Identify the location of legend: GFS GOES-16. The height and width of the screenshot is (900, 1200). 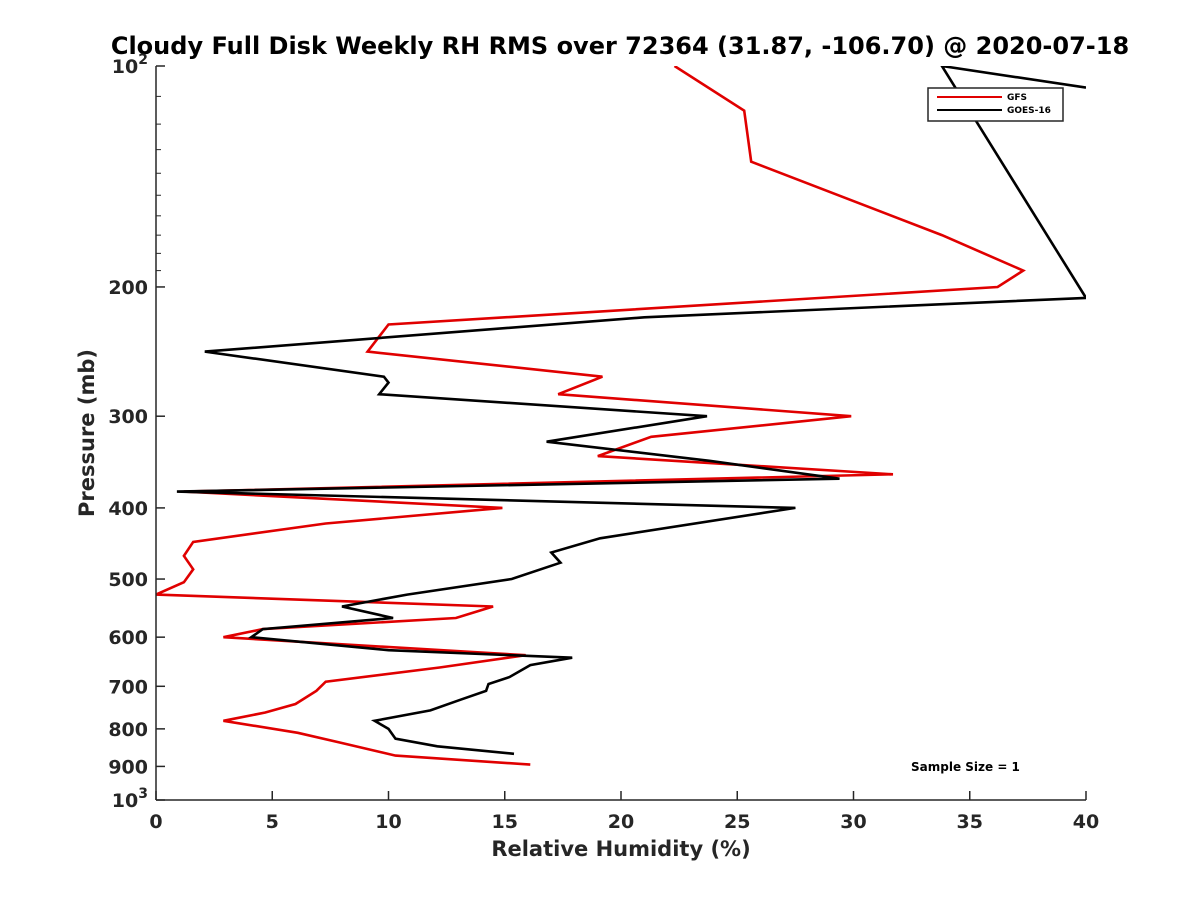
(995, 104).